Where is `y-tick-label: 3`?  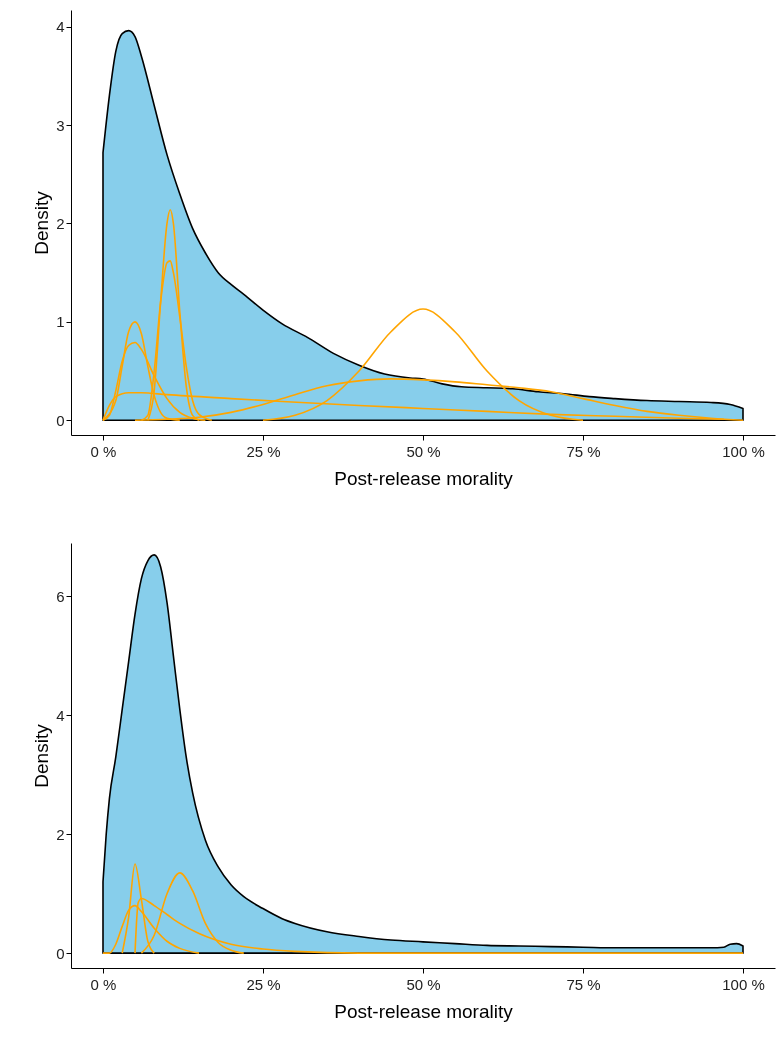 y-tick-label: 3 is located at coordinates (60, 125).